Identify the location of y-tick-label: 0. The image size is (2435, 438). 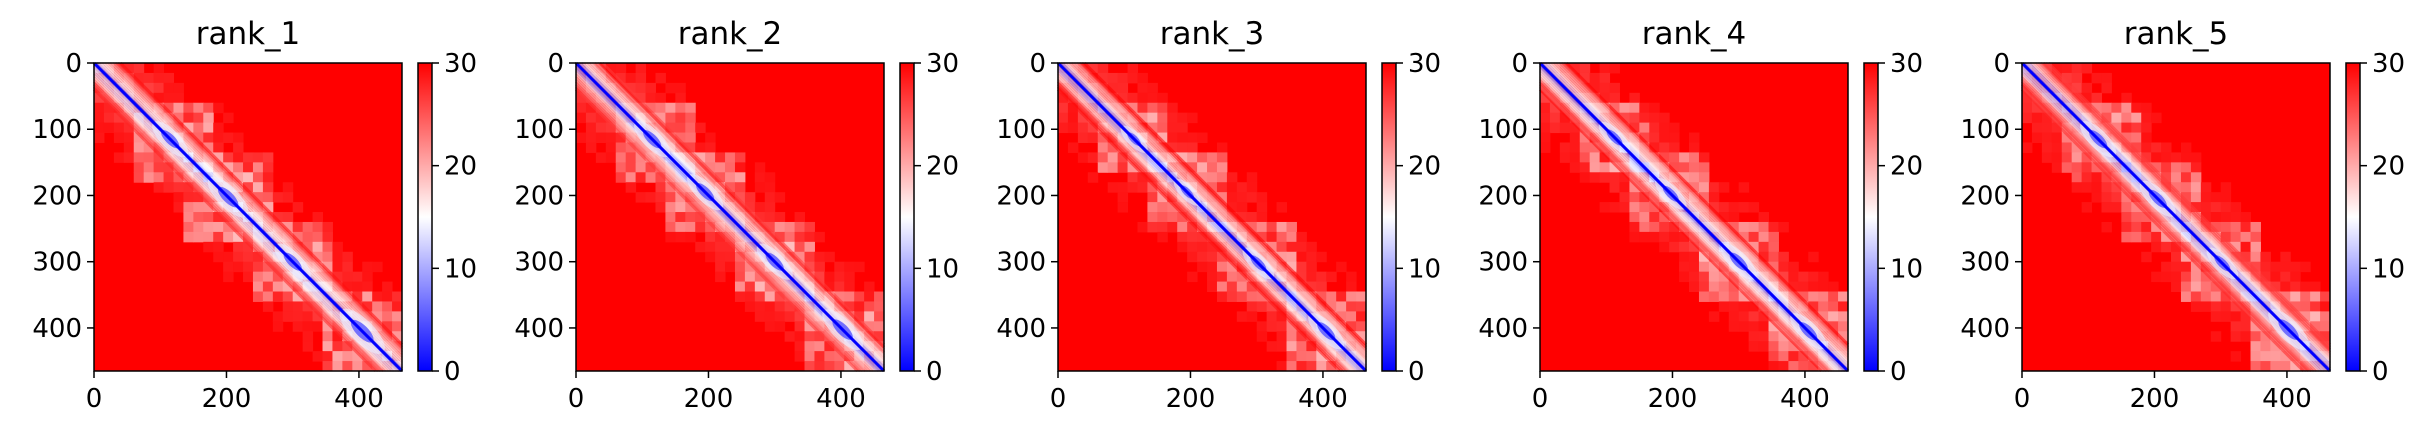
(555, 64).